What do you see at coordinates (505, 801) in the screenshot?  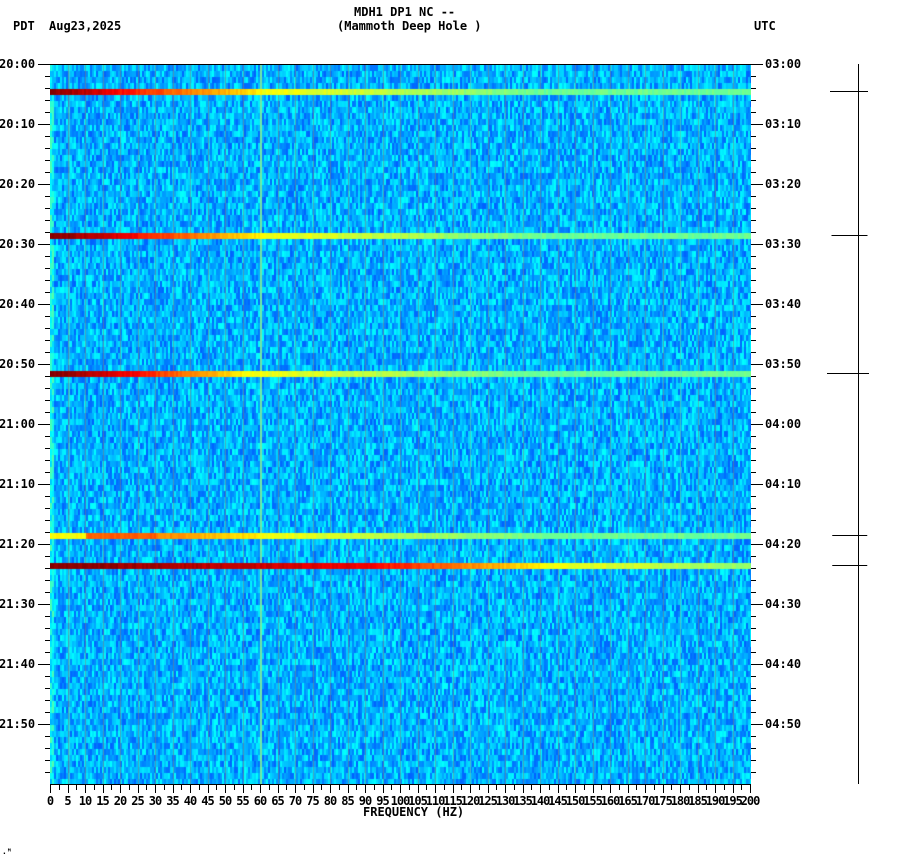 I see `x-tick-label: 130` at bounding box center [505, 801].